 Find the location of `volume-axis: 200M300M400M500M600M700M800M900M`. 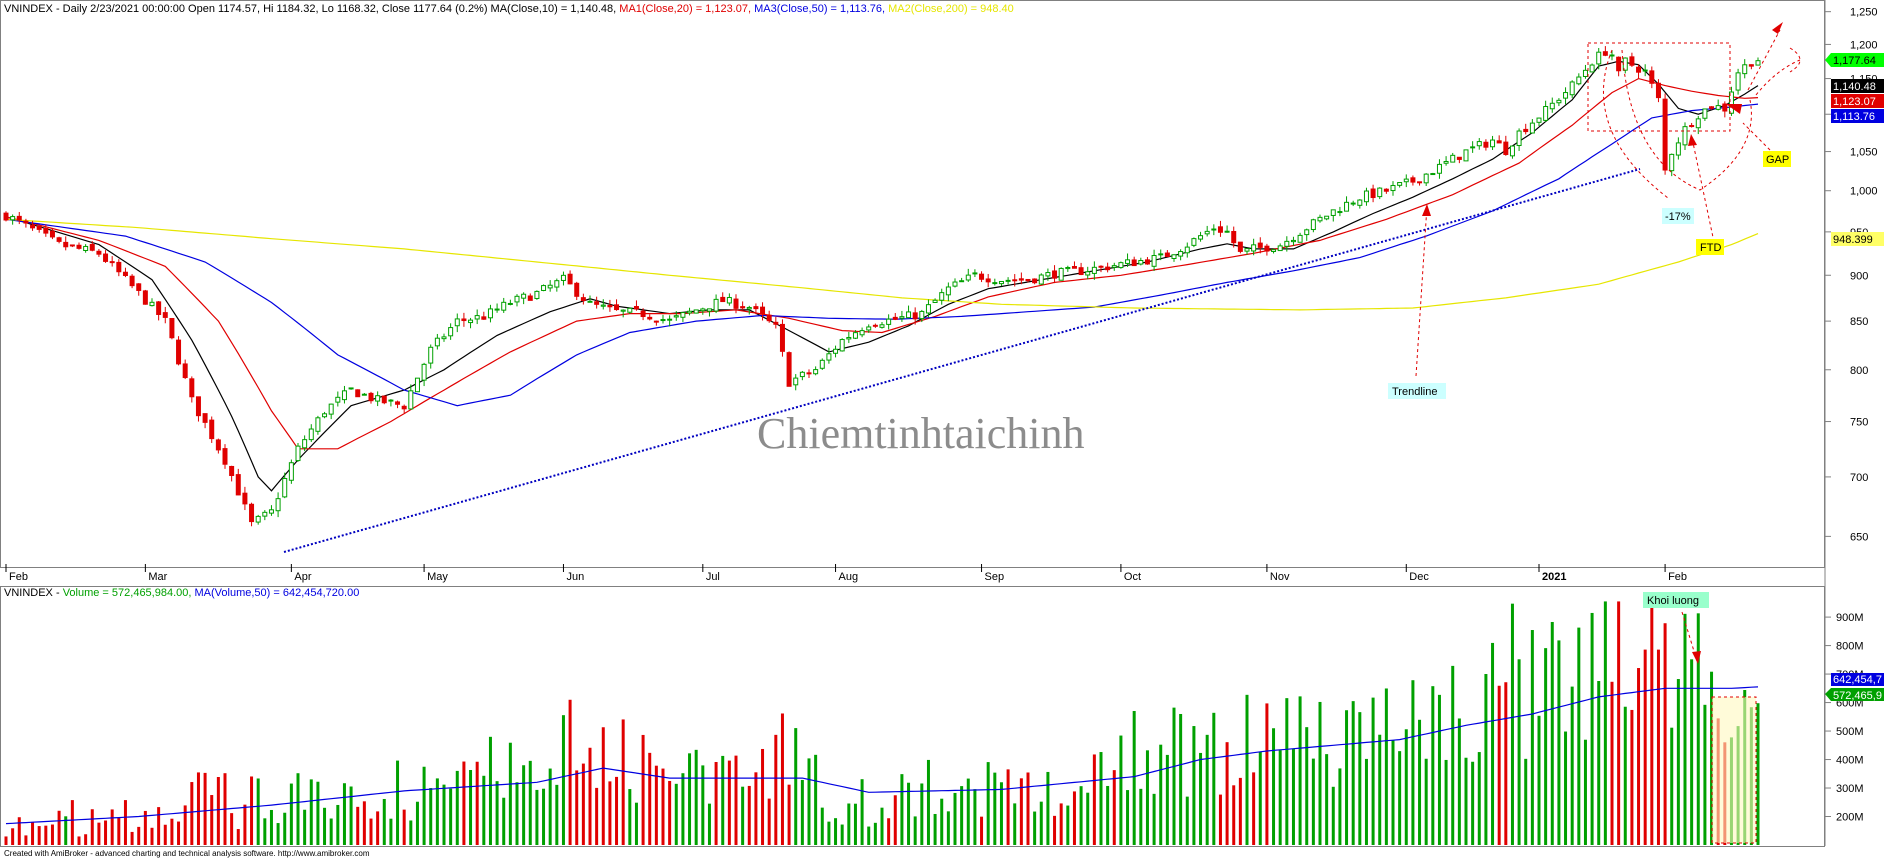

volume-axis: 200M300M400M500M600M700M800M900M is located at coordinates (1850, 717).